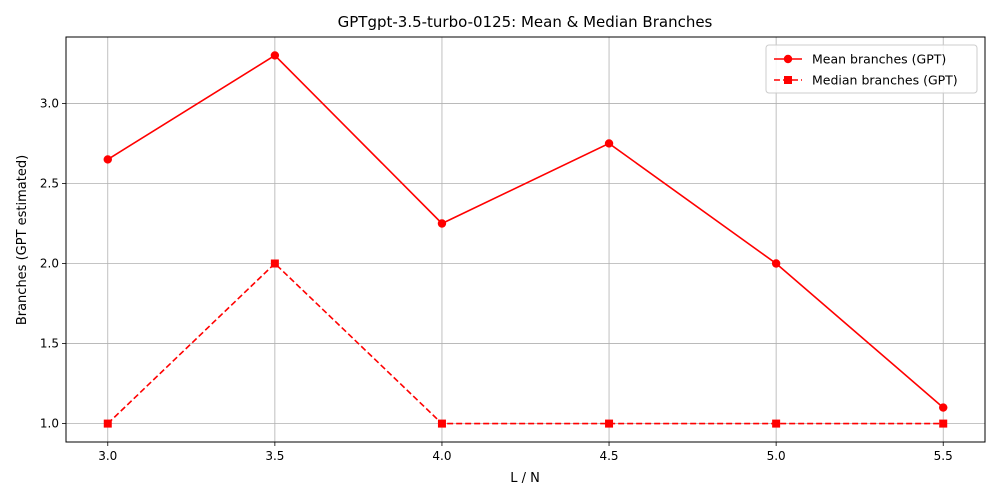 This screenshot has width=1000, height=500. What do you see at coordinates (788, 80) in the screenshot?
I see `legend-median-marker` at bounding box center [788, 80].